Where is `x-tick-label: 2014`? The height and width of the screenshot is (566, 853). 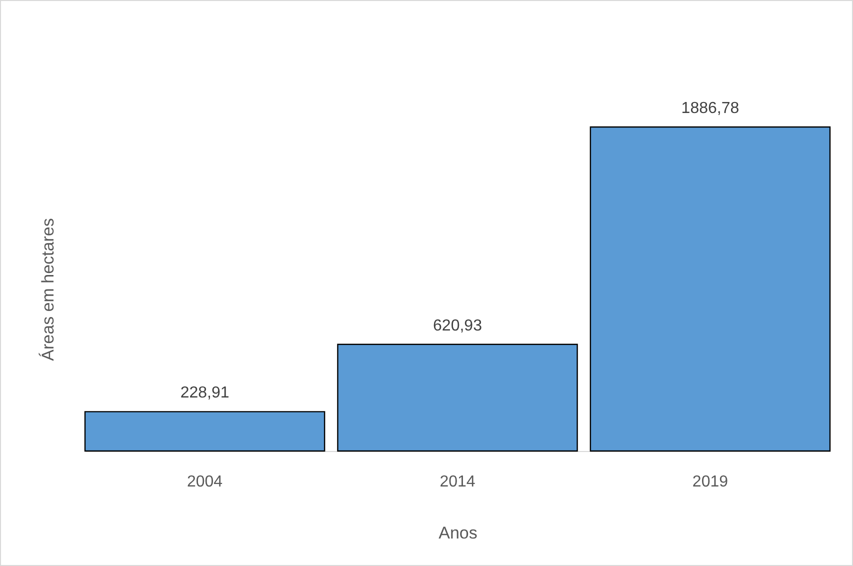
x-tick-label: 2014 is located at coordinates (458, 482).